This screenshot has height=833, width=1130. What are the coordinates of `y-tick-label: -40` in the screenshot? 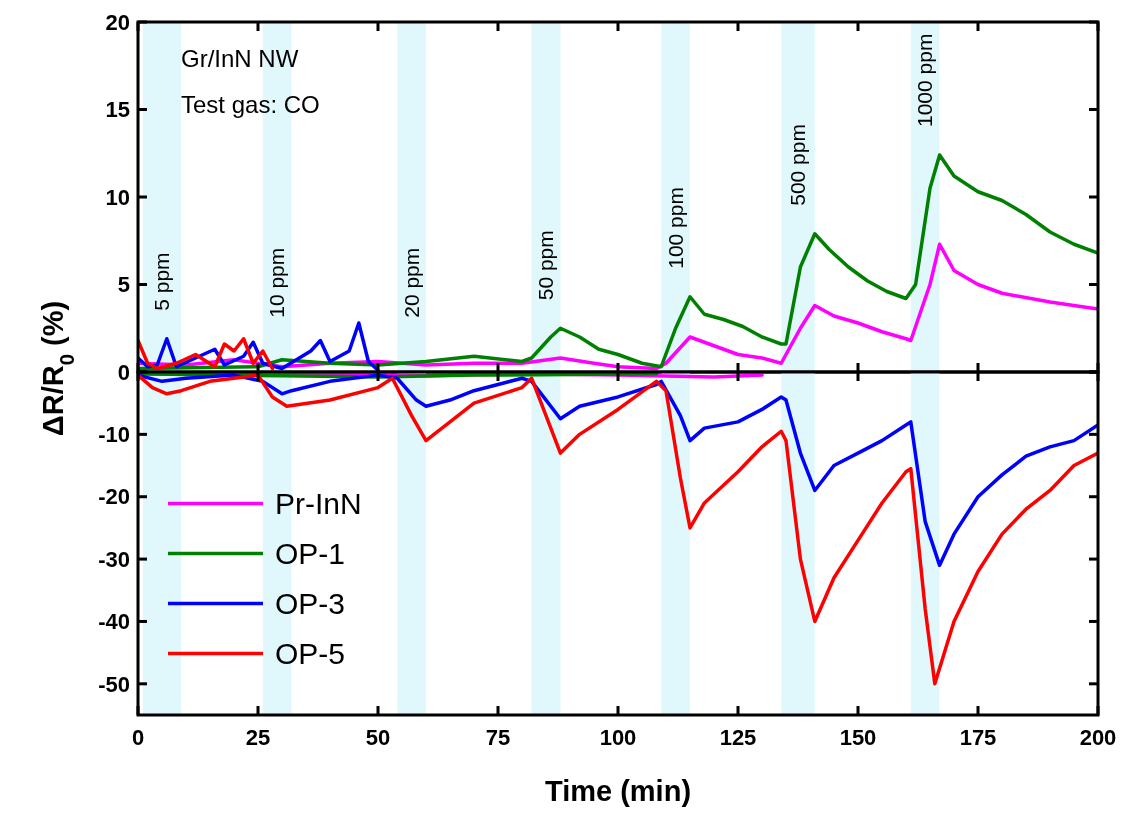 It's located at (114, 622).